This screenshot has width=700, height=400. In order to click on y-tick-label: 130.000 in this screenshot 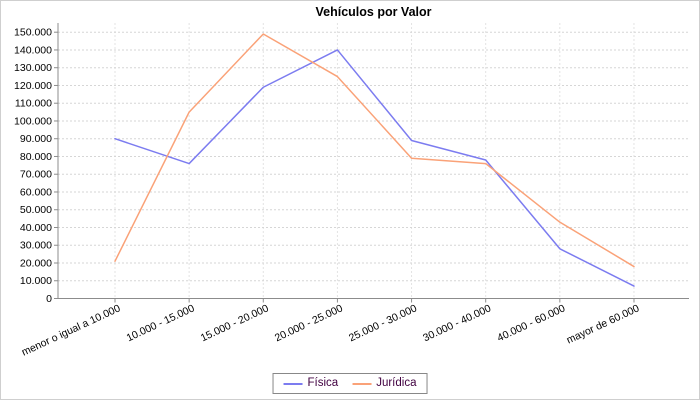, I will do `click(33, 68)`.